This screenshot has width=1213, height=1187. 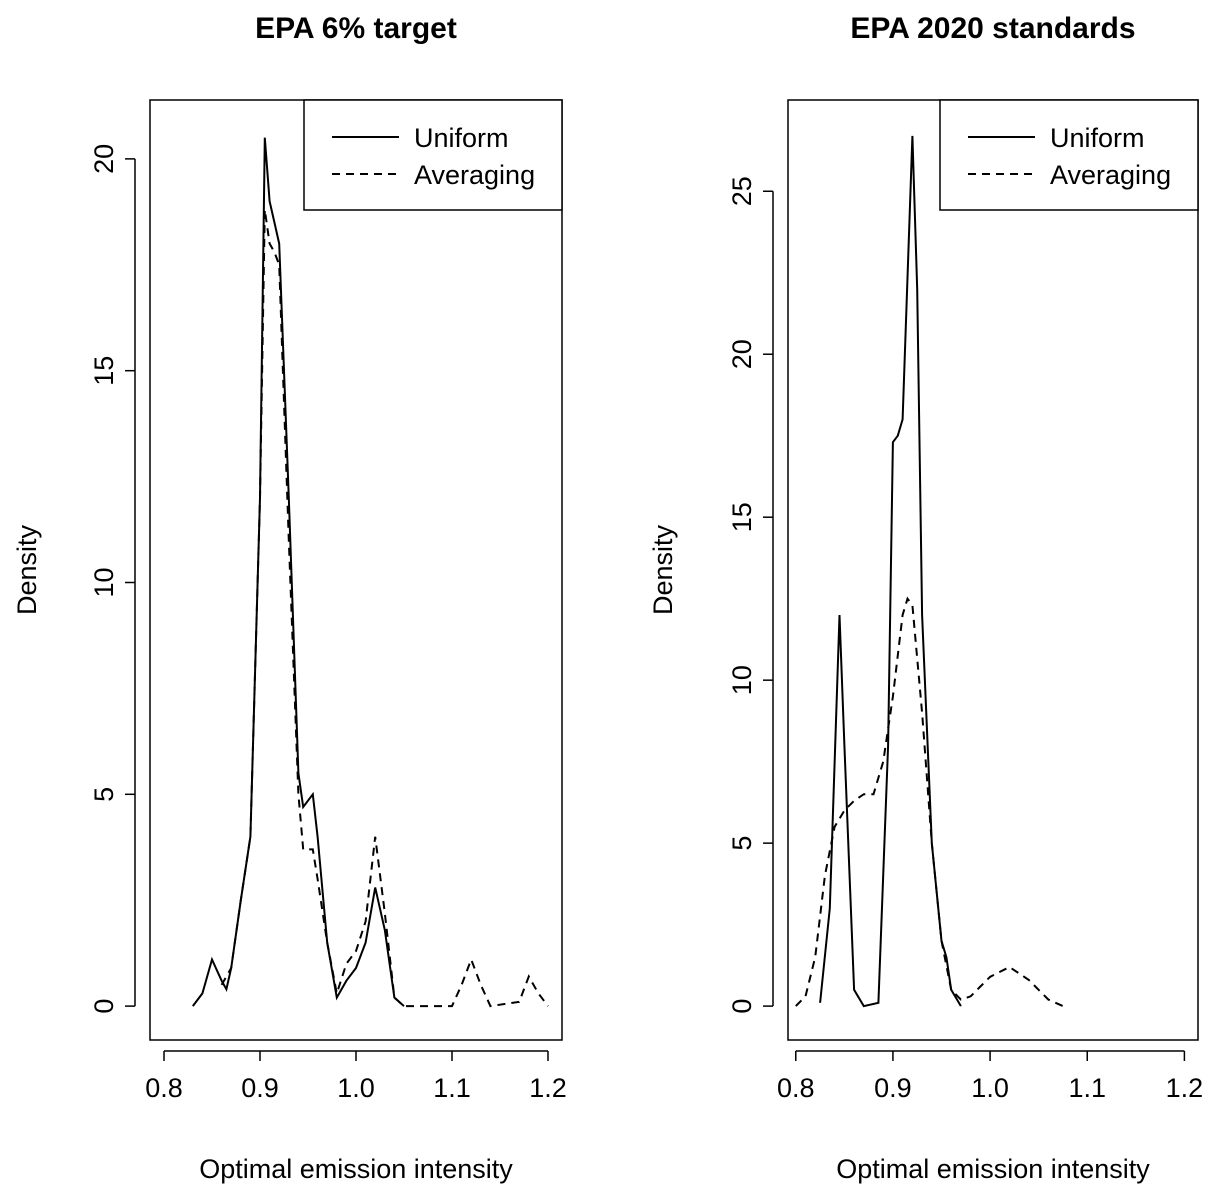 I want to click on y-tick-label: 25, so click(x=742, y=191).